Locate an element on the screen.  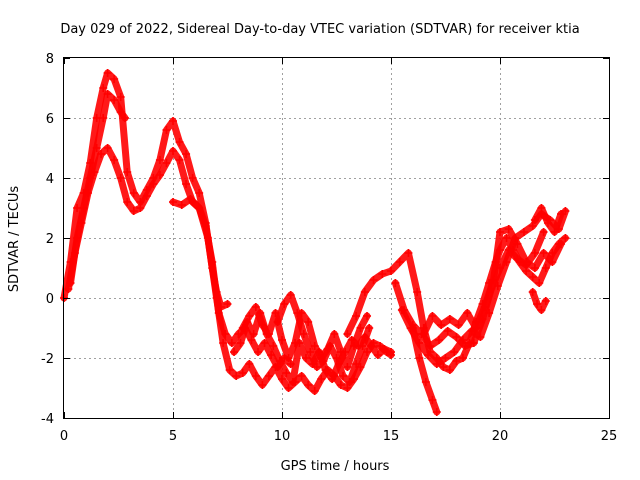
y-tick-label: 6 is located at coordinates (50, 119).